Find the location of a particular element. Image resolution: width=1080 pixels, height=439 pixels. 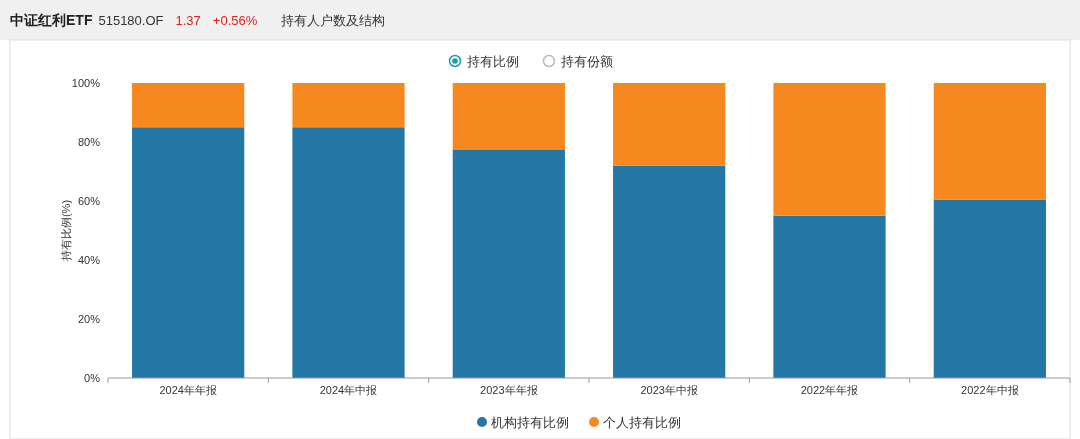

x-tick-label: 2022年中报 is located at coordinates (990, 390).